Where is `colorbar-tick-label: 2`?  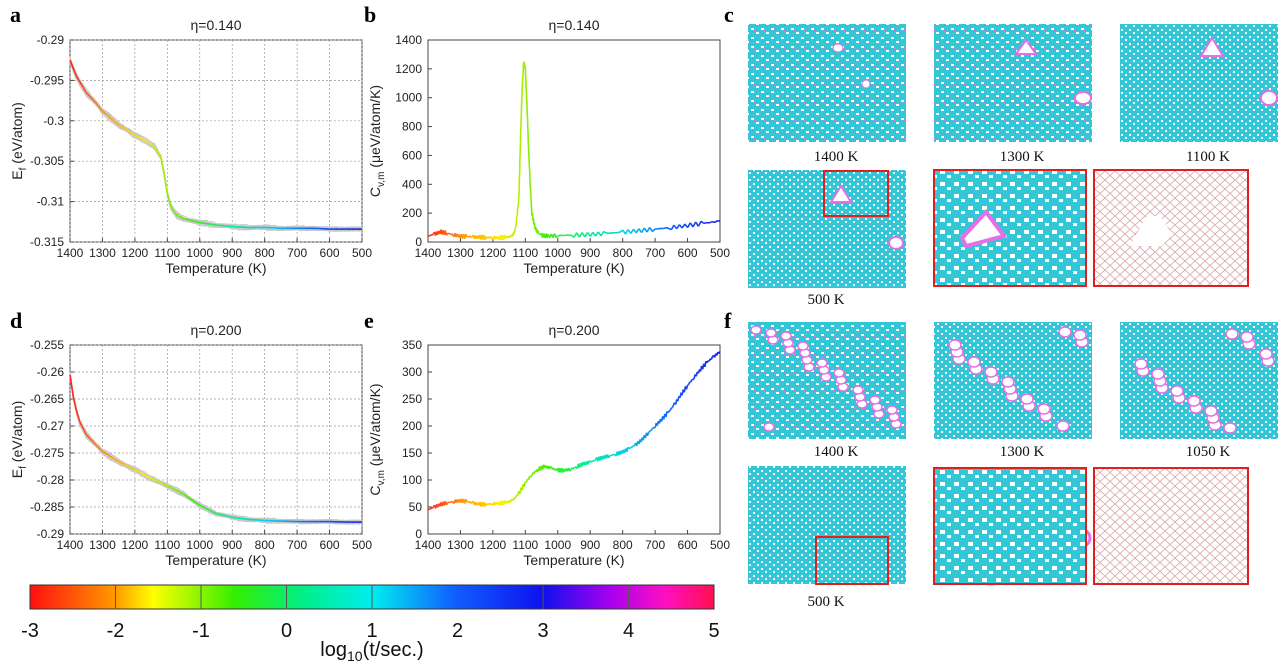
colorbar-tick-label: 2 is located at coordinates (457, 631).